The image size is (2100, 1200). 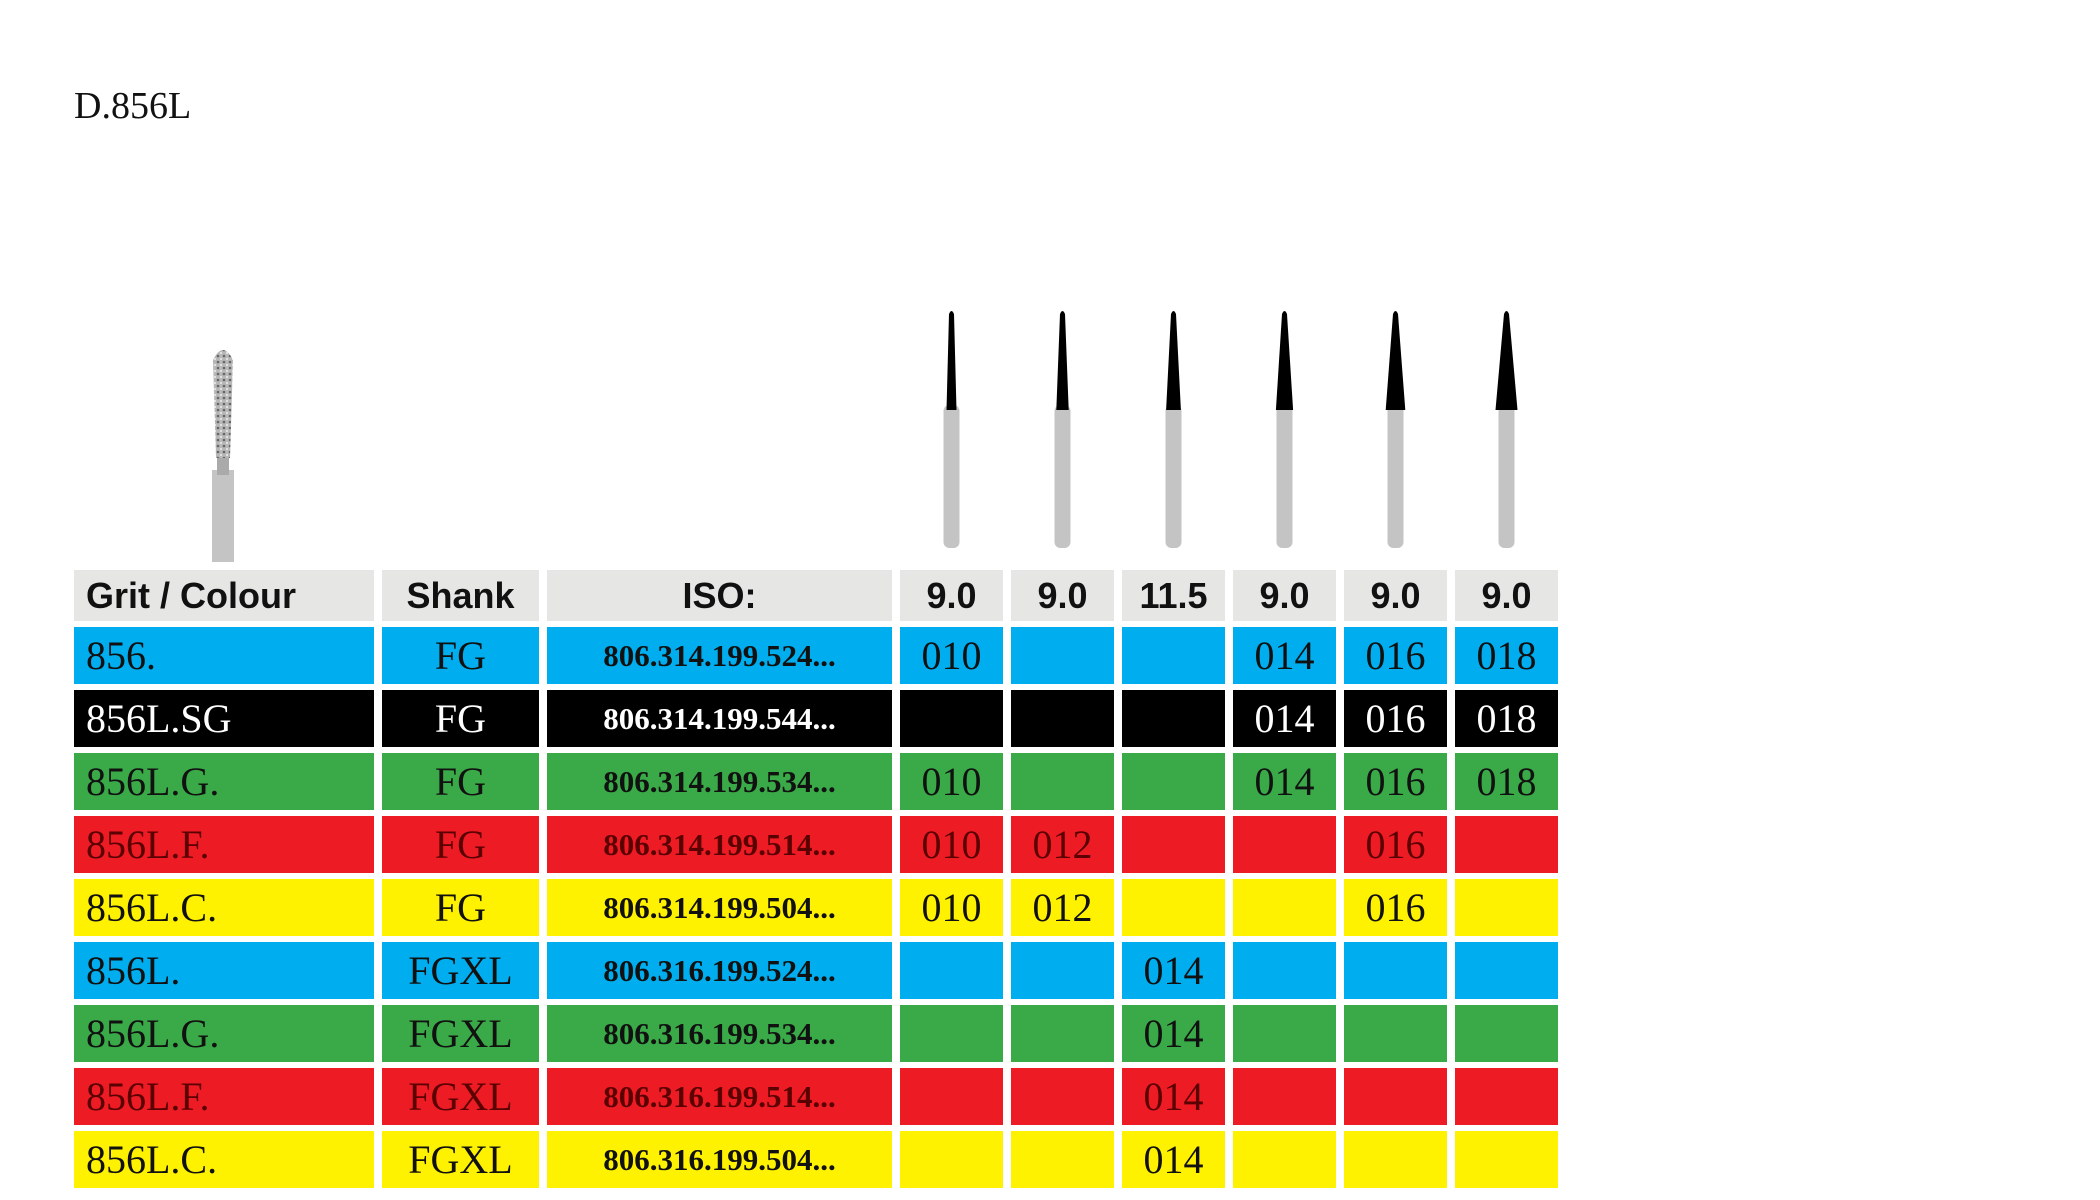 What do you see at coordinates (865, 436) in the screenshot?
I see `bur-illustrations` at bounding box center [865, 436].